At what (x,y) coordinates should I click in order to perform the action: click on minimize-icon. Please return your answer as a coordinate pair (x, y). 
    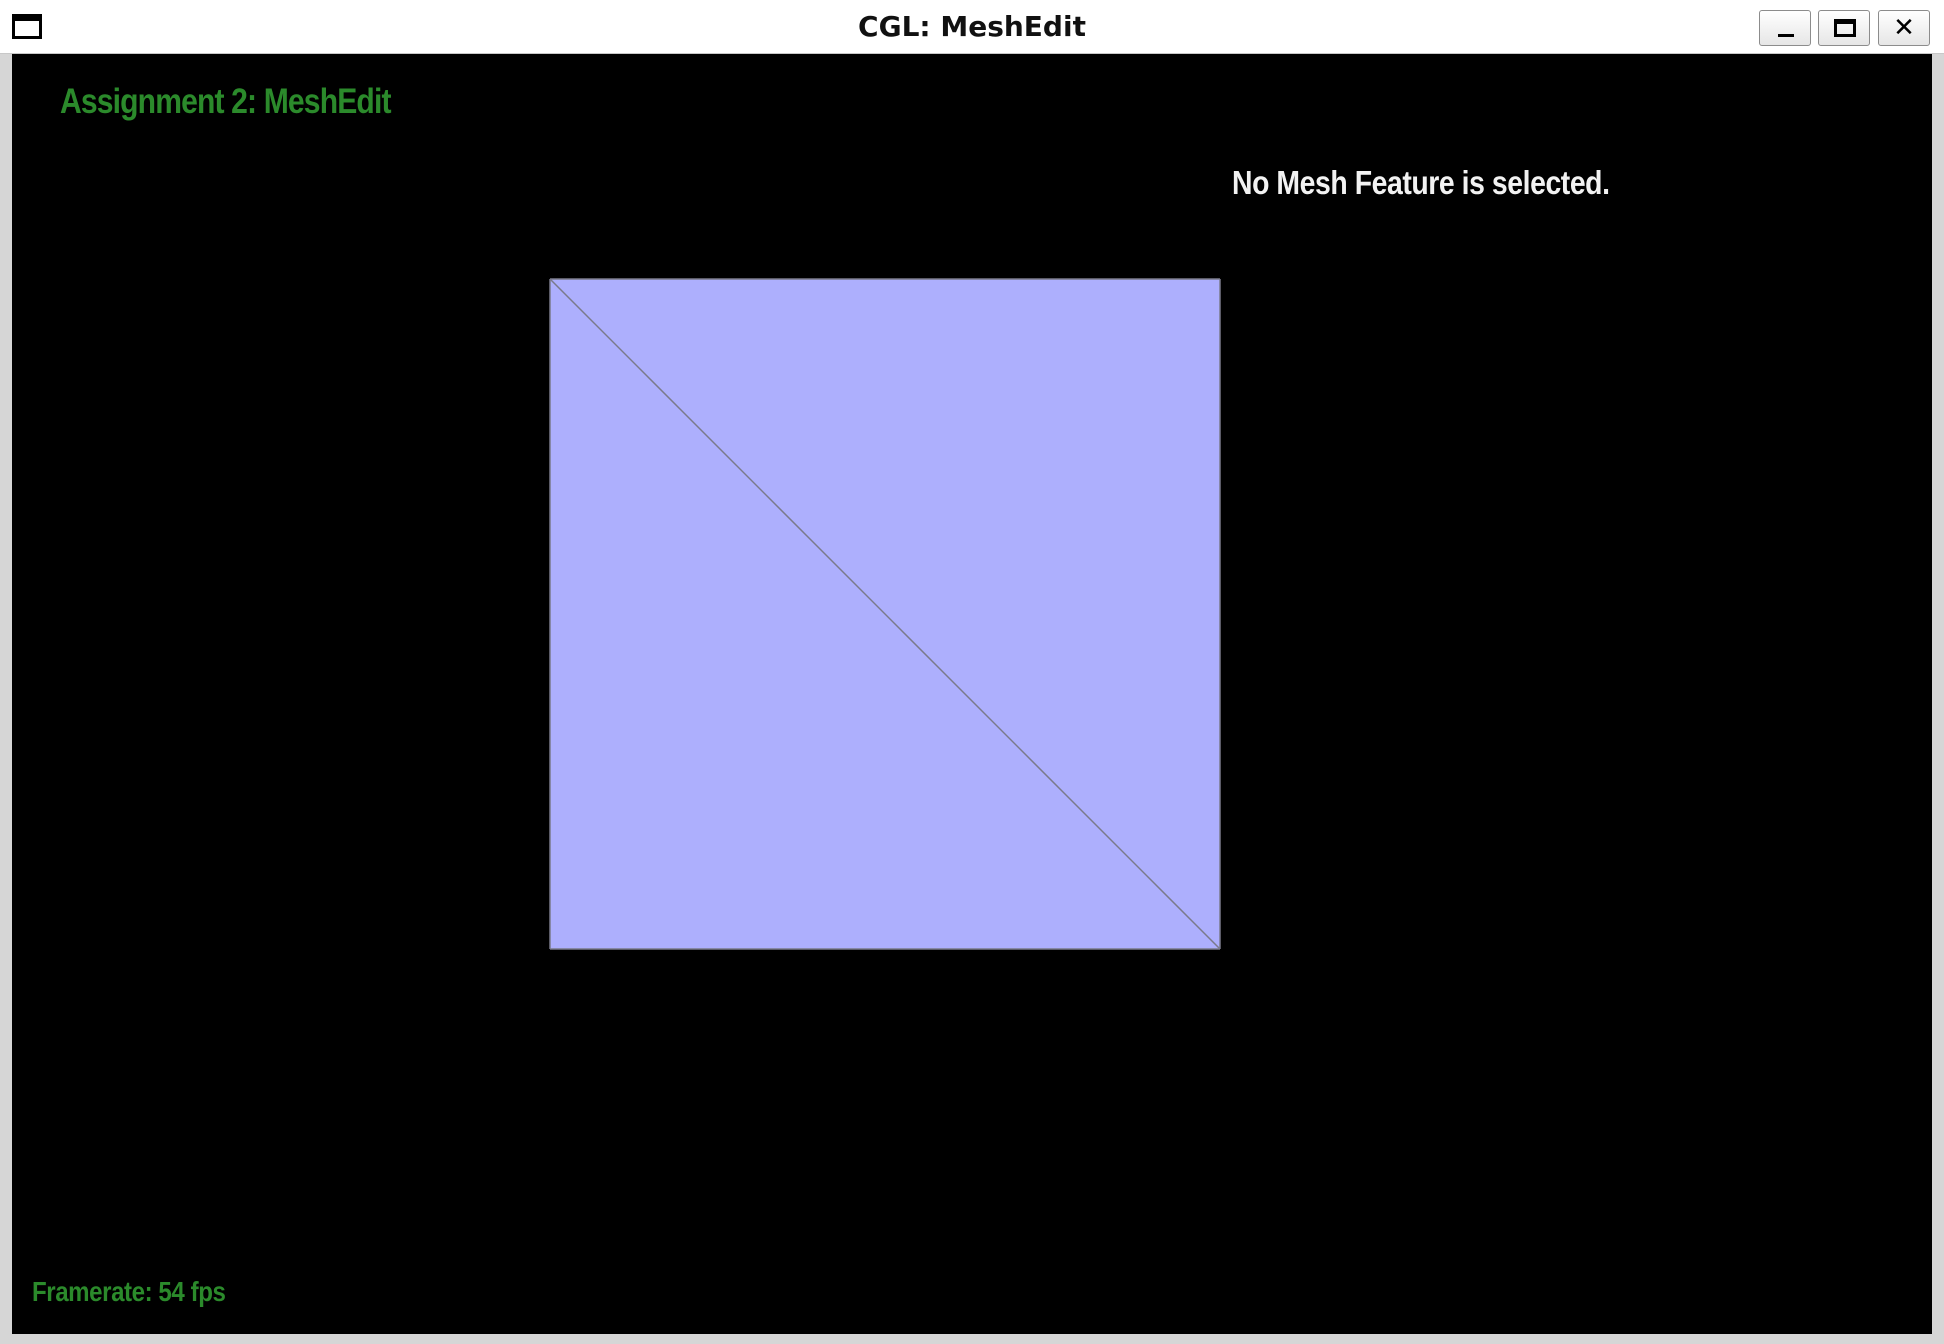
    Looking at the image, I should click on (1786, 35).